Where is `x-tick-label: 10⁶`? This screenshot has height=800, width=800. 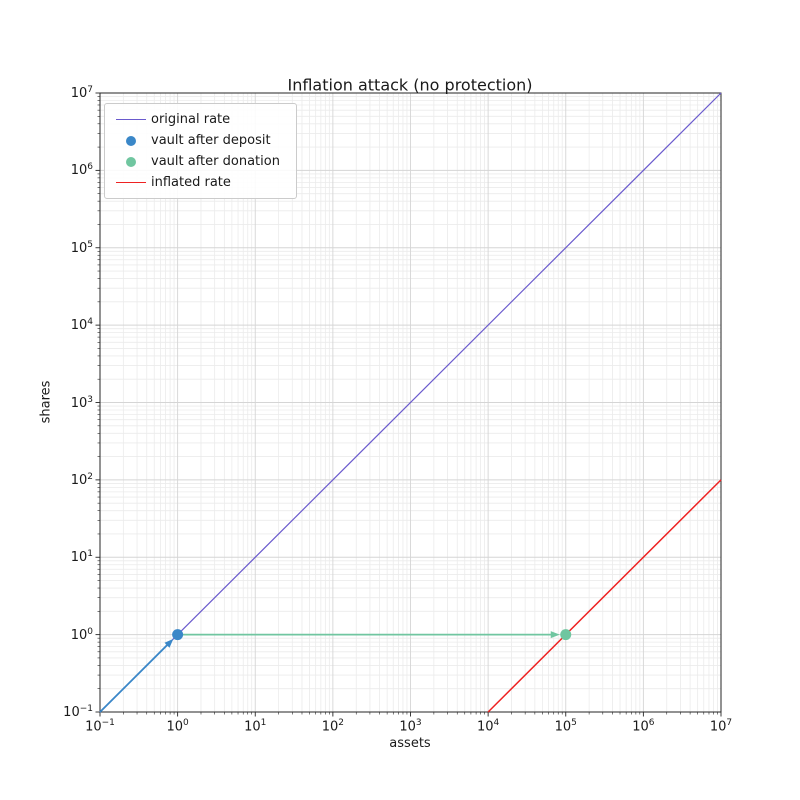 x-tick-label: 10⁶ is located at coordinates (643, 726).